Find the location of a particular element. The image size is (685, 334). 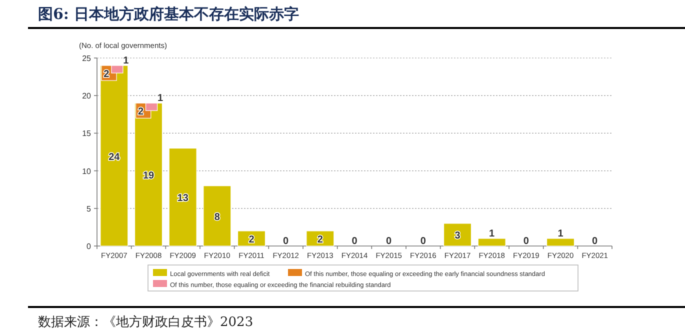

data-label: 19 is located at coordinates (148, 176).